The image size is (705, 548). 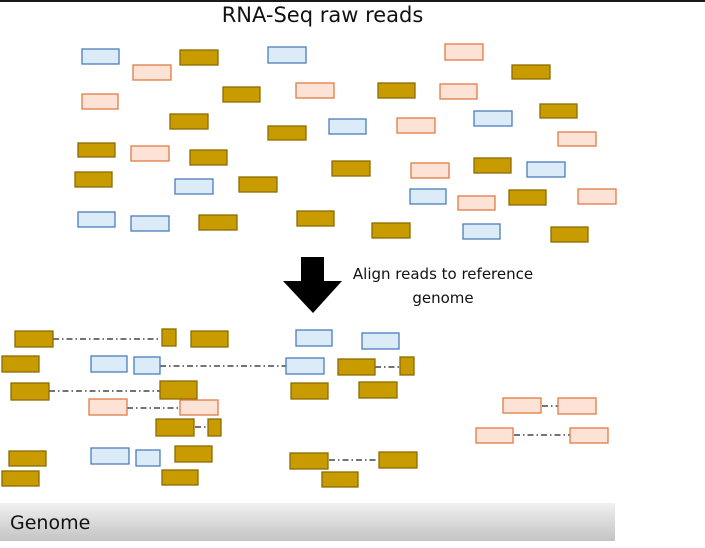 I want to click on page-title: RNA-Seq raw reads, so click(x=322, y=15).